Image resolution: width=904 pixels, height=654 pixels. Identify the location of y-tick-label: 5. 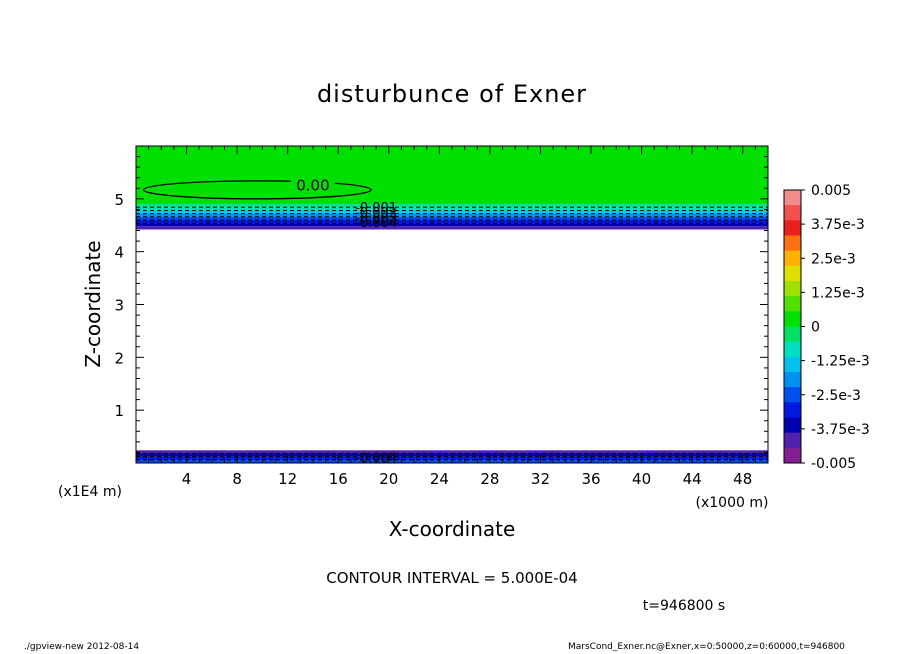
(119, 200).